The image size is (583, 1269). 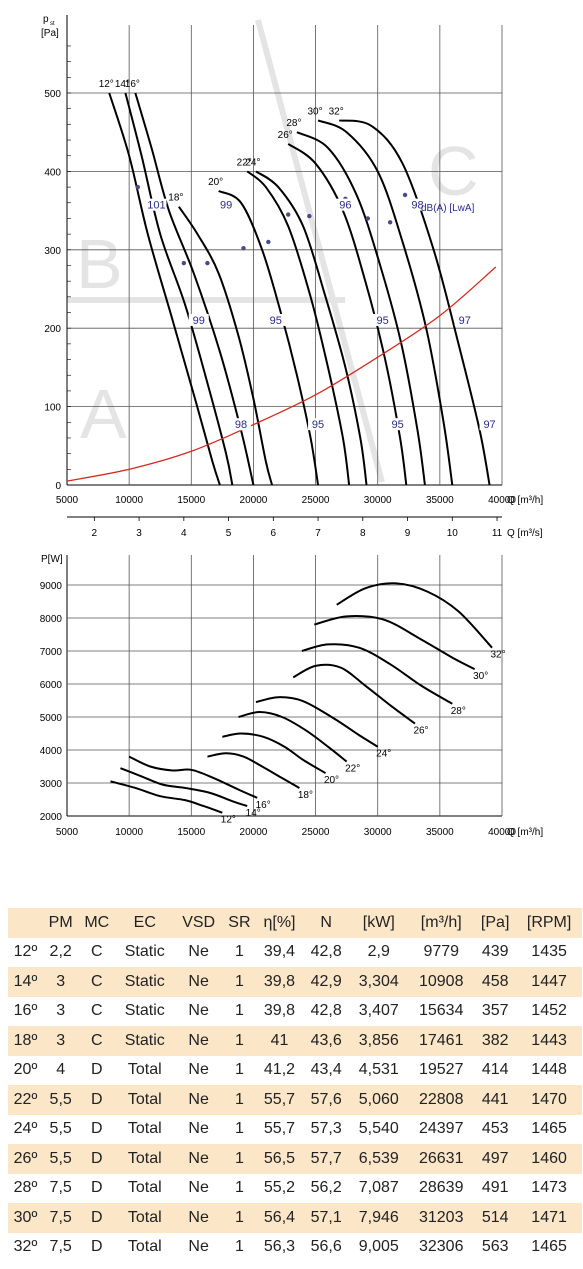 What do you see at coordinates (263, 805) in the screenshot?
I see `series-label: 16°` at bounding box center [263, 805].